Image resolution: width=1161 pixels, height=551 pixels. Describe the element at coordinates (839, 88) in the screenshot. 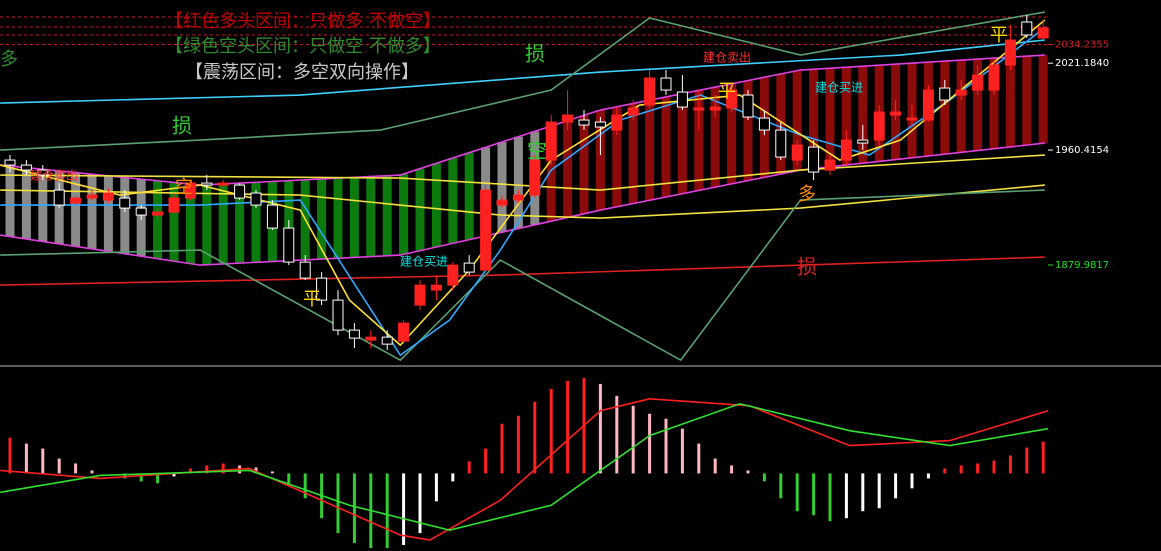

I see `annotation: 建仓买进` at that location.